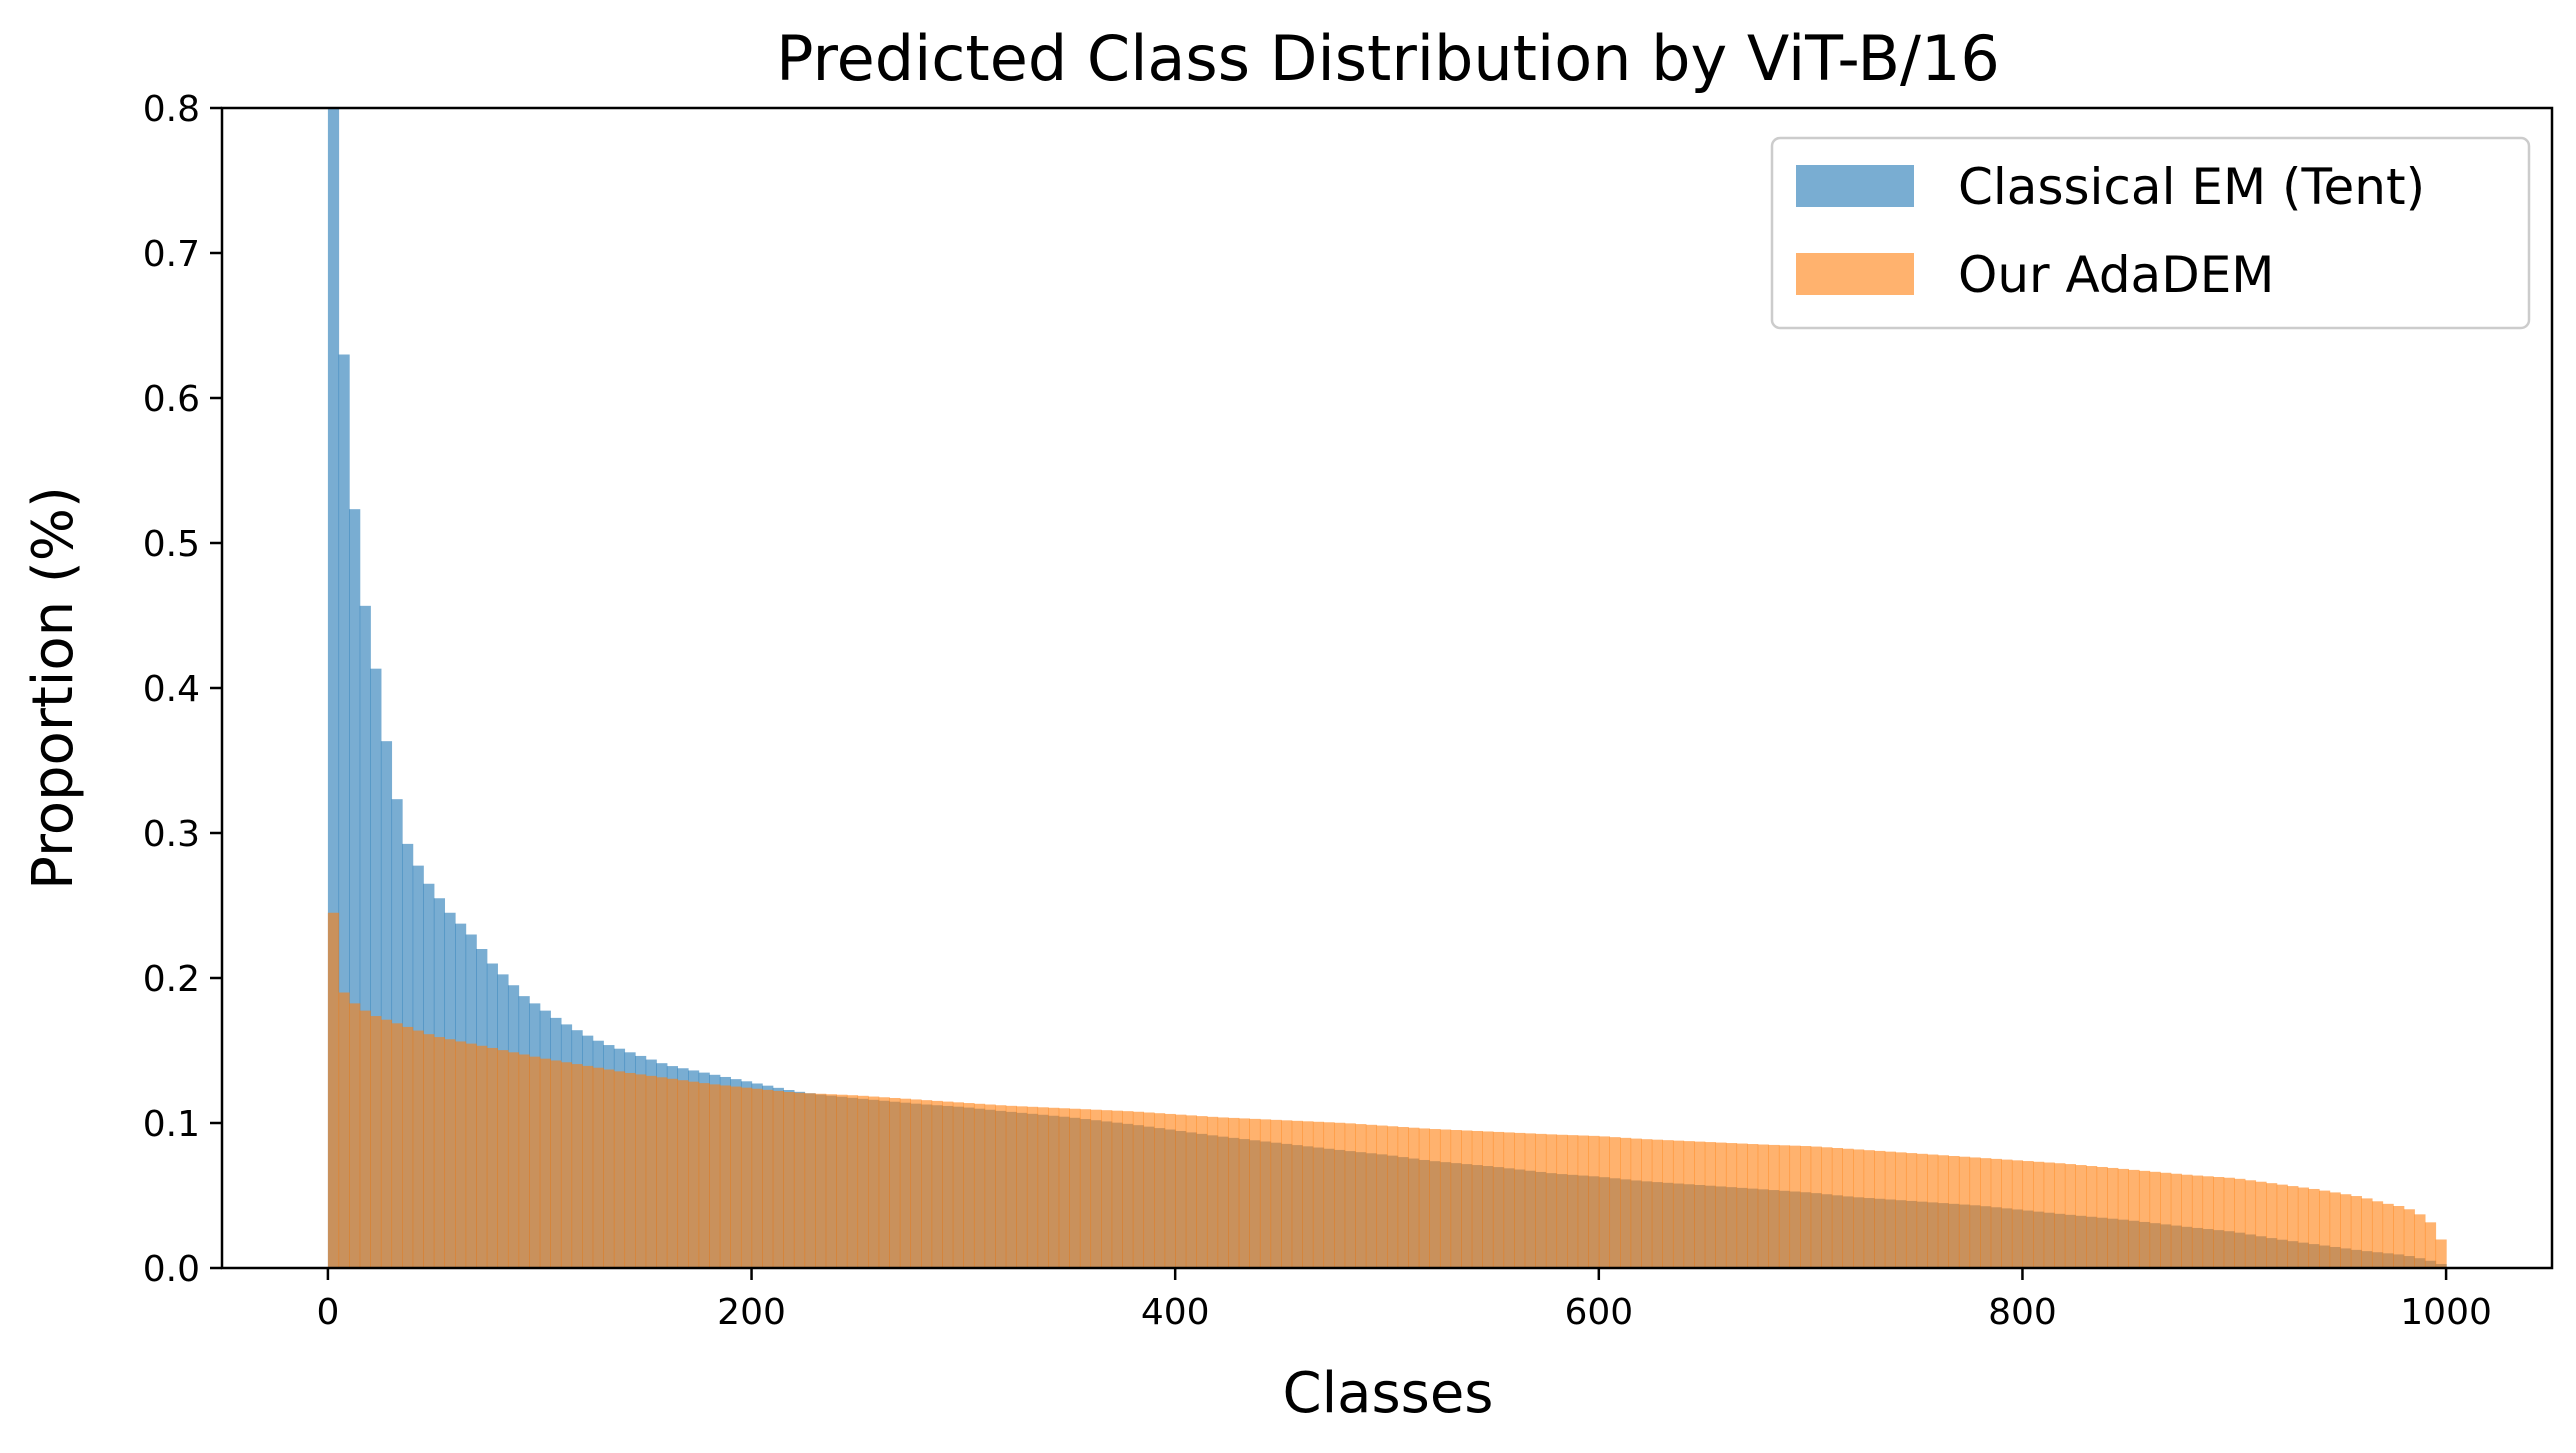 This screenshot has width=2576, height=1453. Describe the element at coordinates (751, 1312) in the screenshot. I see `x-tick-label: 200` at that location.